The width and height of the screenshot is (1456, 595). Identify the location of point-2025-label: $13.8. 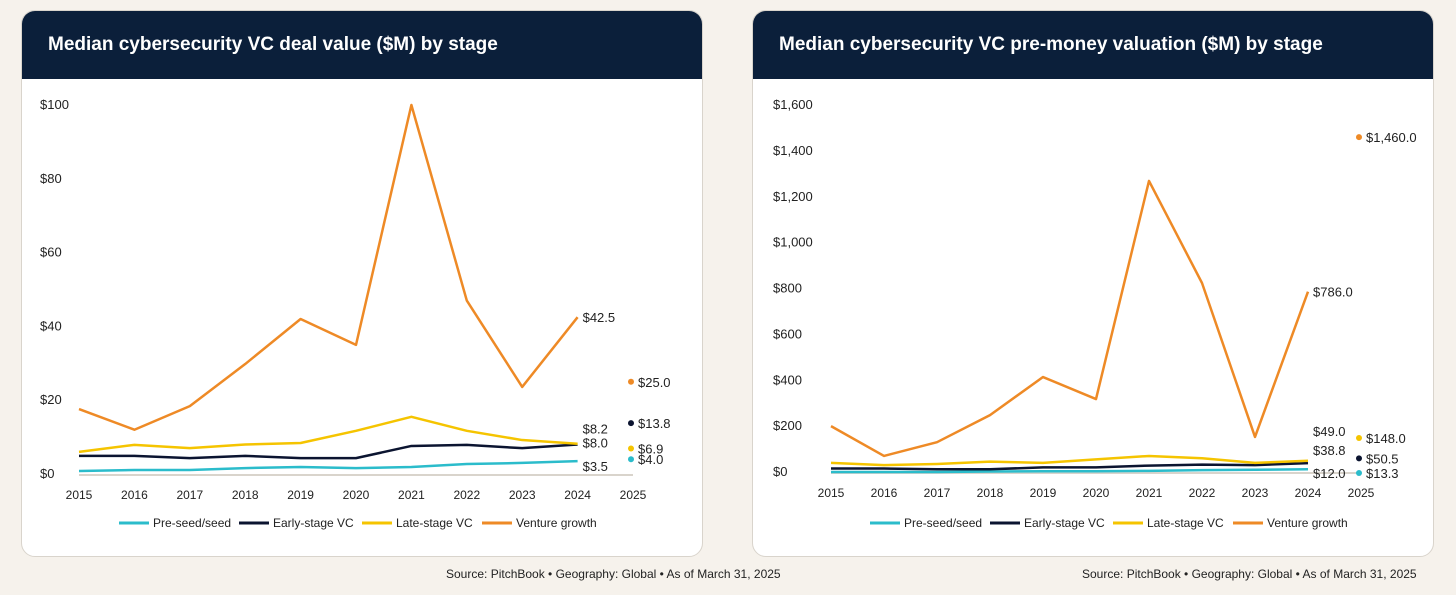
(654, 423).